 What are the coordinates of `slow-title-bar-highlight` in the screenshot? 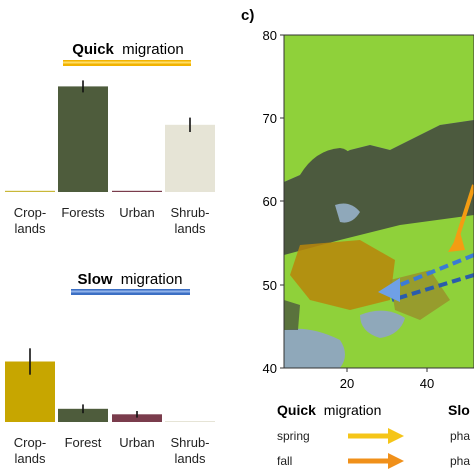 It's located at (130, 291).